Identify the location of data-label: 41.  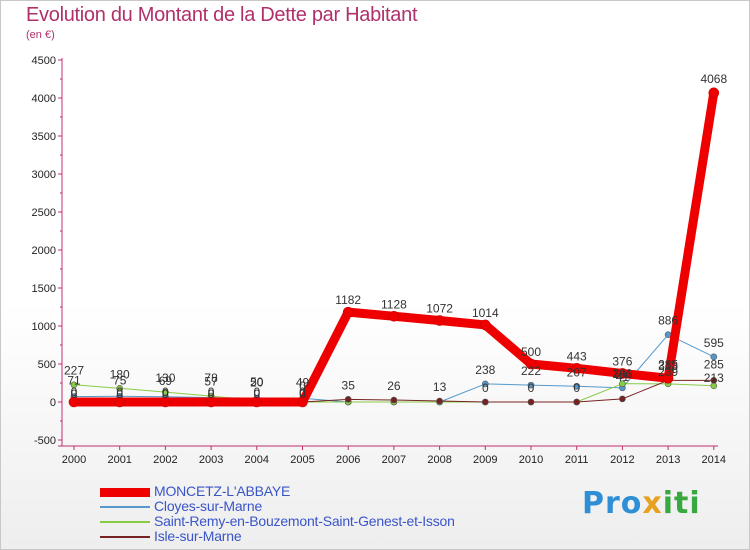
(623, 377).